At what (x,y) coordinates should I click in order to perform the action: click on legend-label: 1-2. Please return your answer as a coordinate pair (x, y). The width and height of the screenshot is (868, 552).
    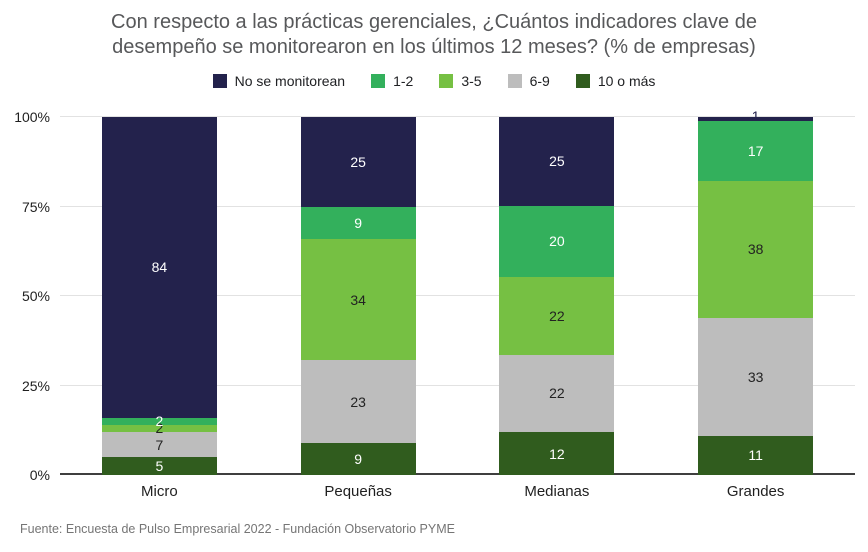
    Looking at the image, I should click on (403, 80).